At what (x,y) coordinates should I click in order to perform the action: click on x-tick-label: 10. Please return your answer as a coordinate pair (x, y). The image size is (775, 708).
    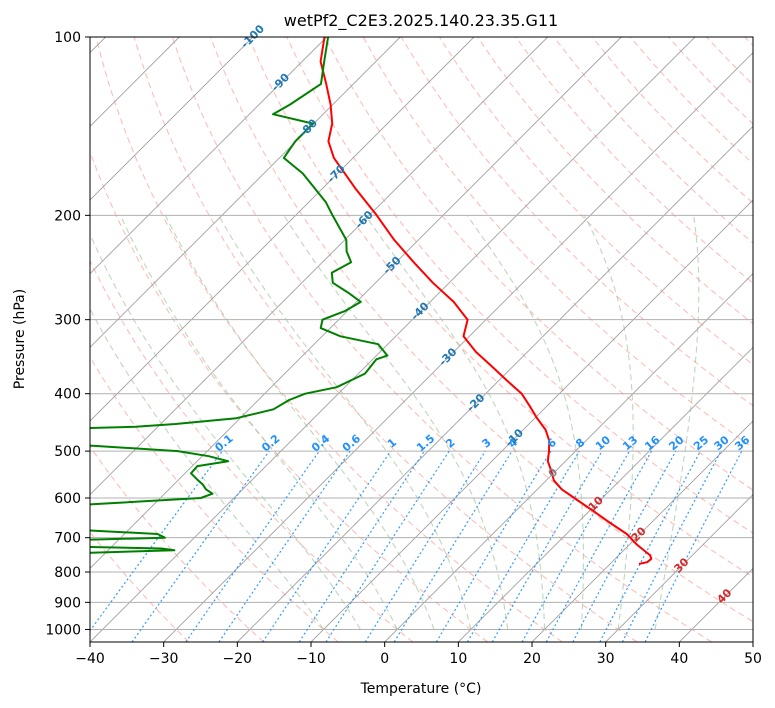
    Looking at the image, I should click on (458, 659).